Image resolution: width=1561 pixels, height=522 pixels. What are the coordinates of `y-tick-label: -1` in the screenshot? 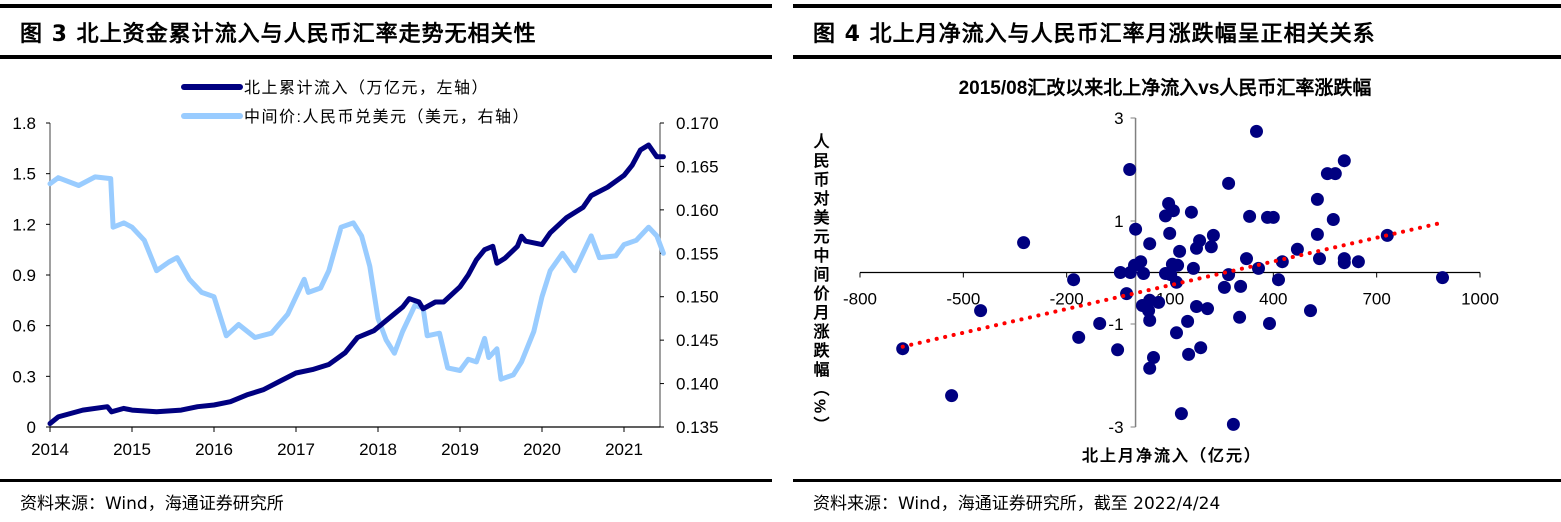 It's located at (1115, 324).